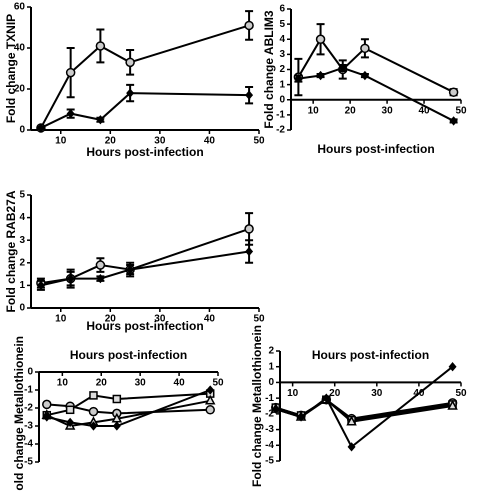  Describe the element at coordinates (282, 39) in the screenshot. I see `y-tick-label: 4` at that location.